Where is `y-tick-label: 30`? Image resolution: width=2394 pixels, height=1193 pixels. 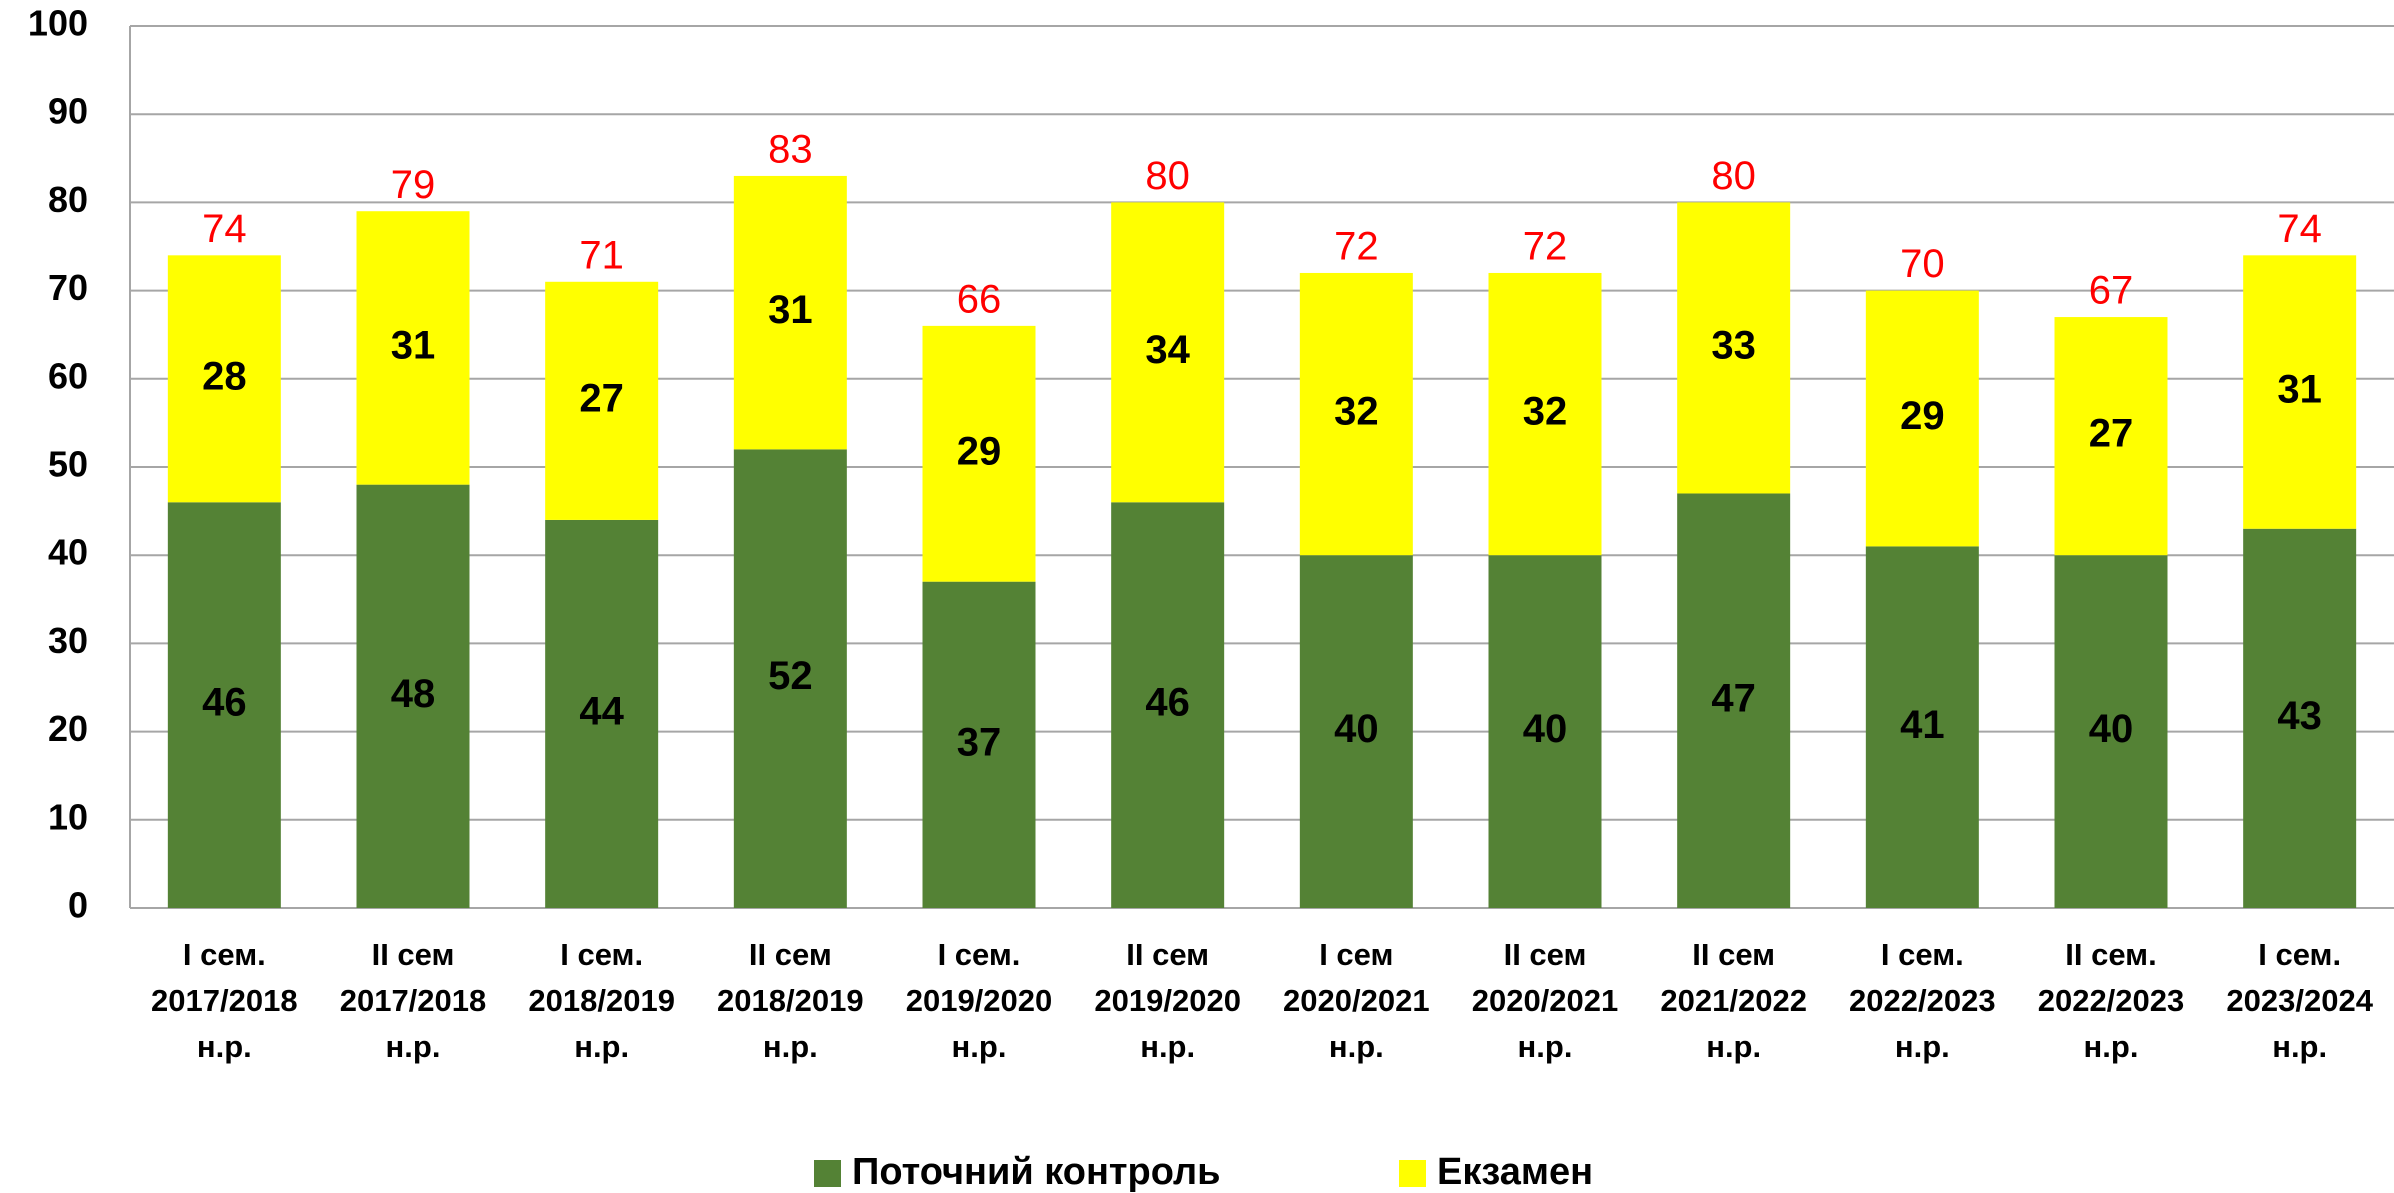 y-tick-label: 30 is located at coordinates (68, 640).